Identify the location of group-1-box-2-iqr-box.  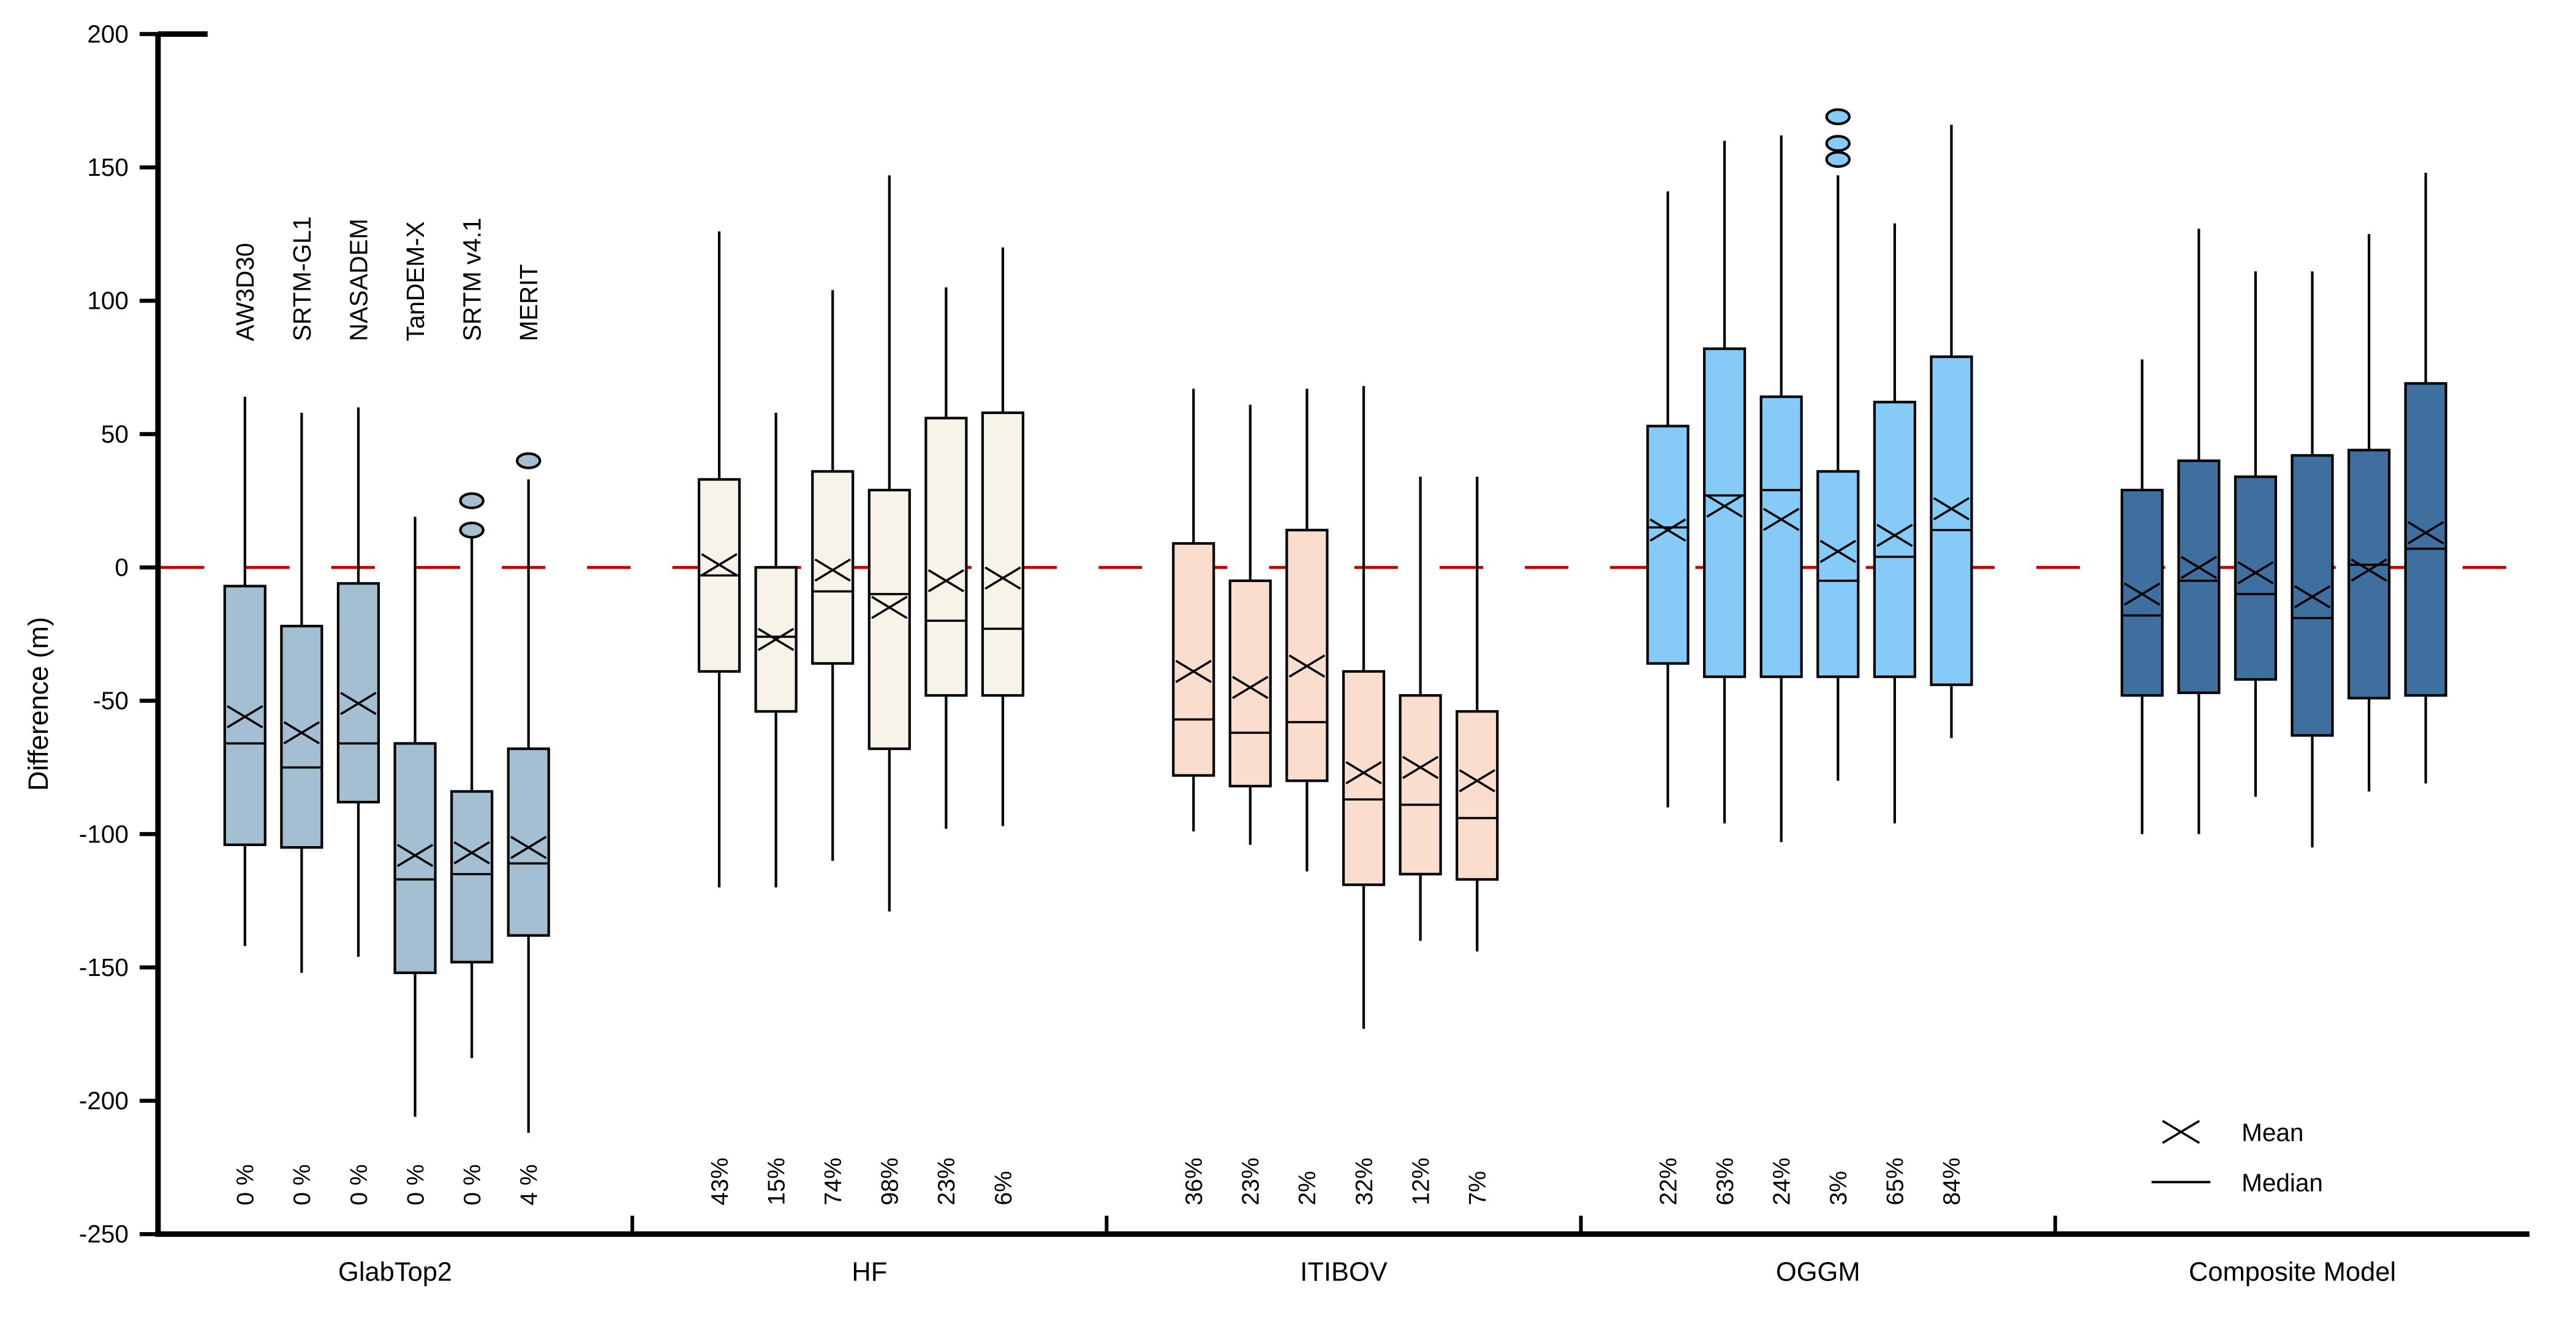
(301, 736).